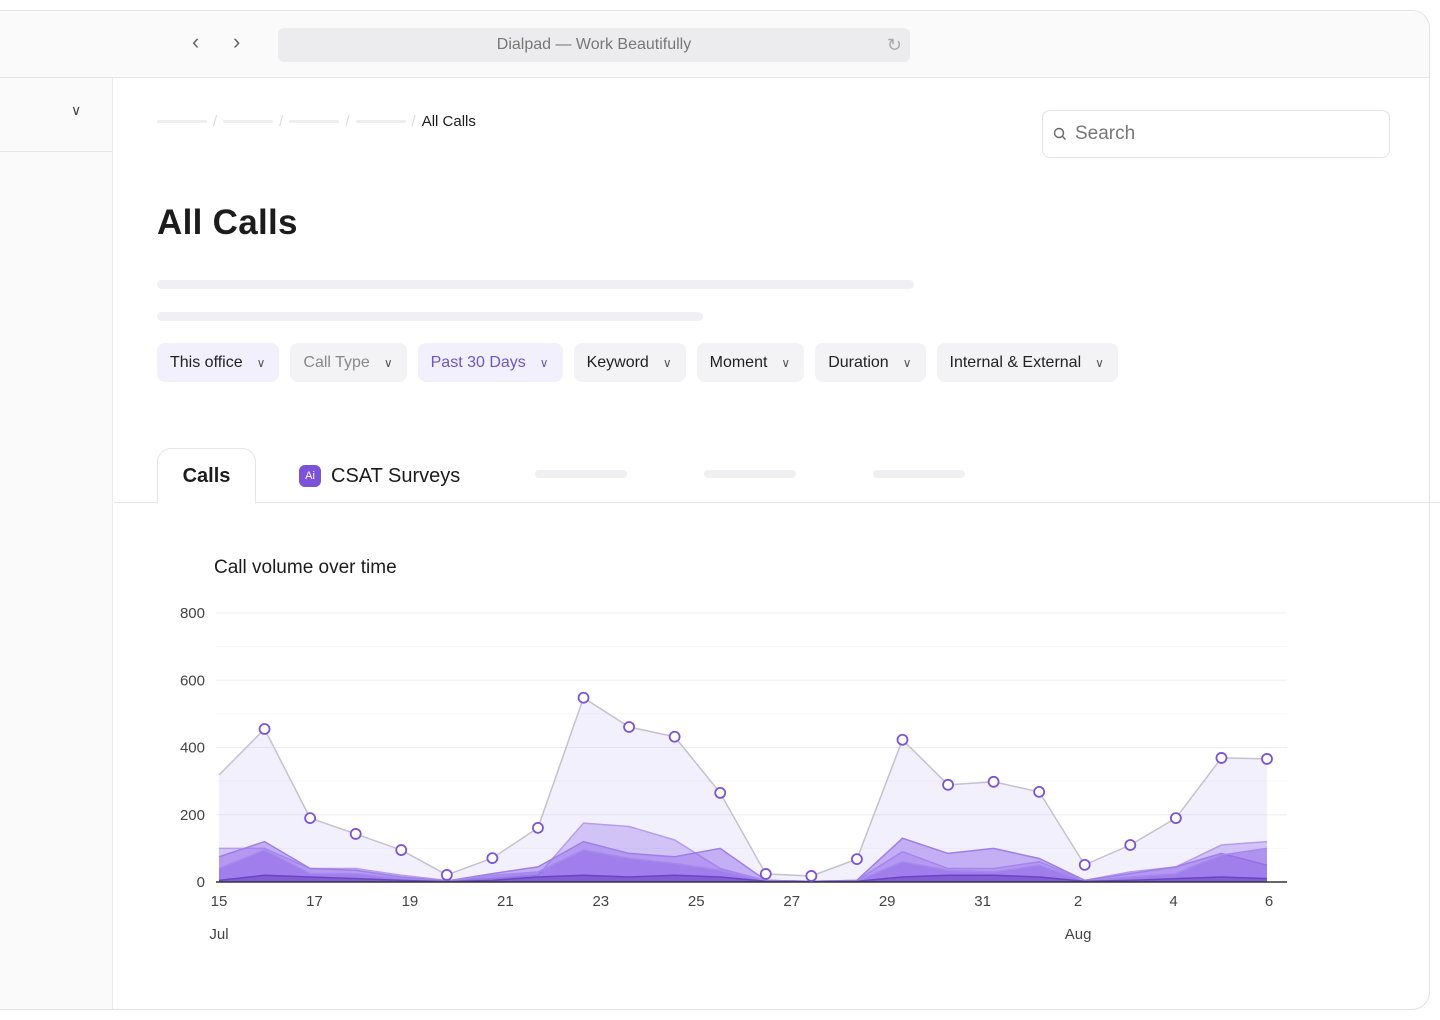 This screenshot has width=1440, height=1020. Describe the element at coordinates (600, 901) in the screenshot. I see `x-tick-label: 23` at that location.